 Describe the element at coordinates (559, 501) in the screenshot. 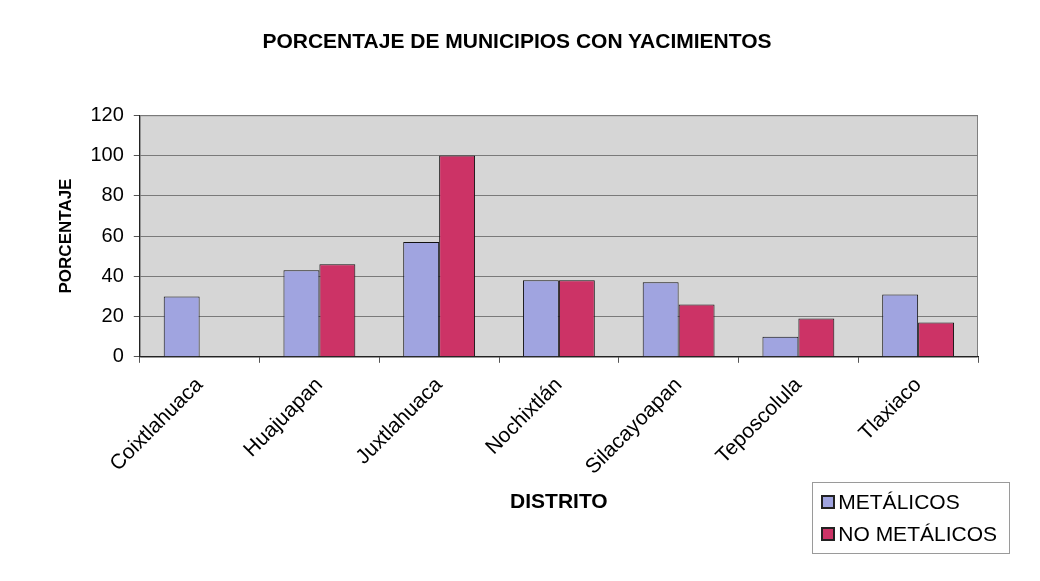

I see `x-axis-title: DISTRITO` at that location.